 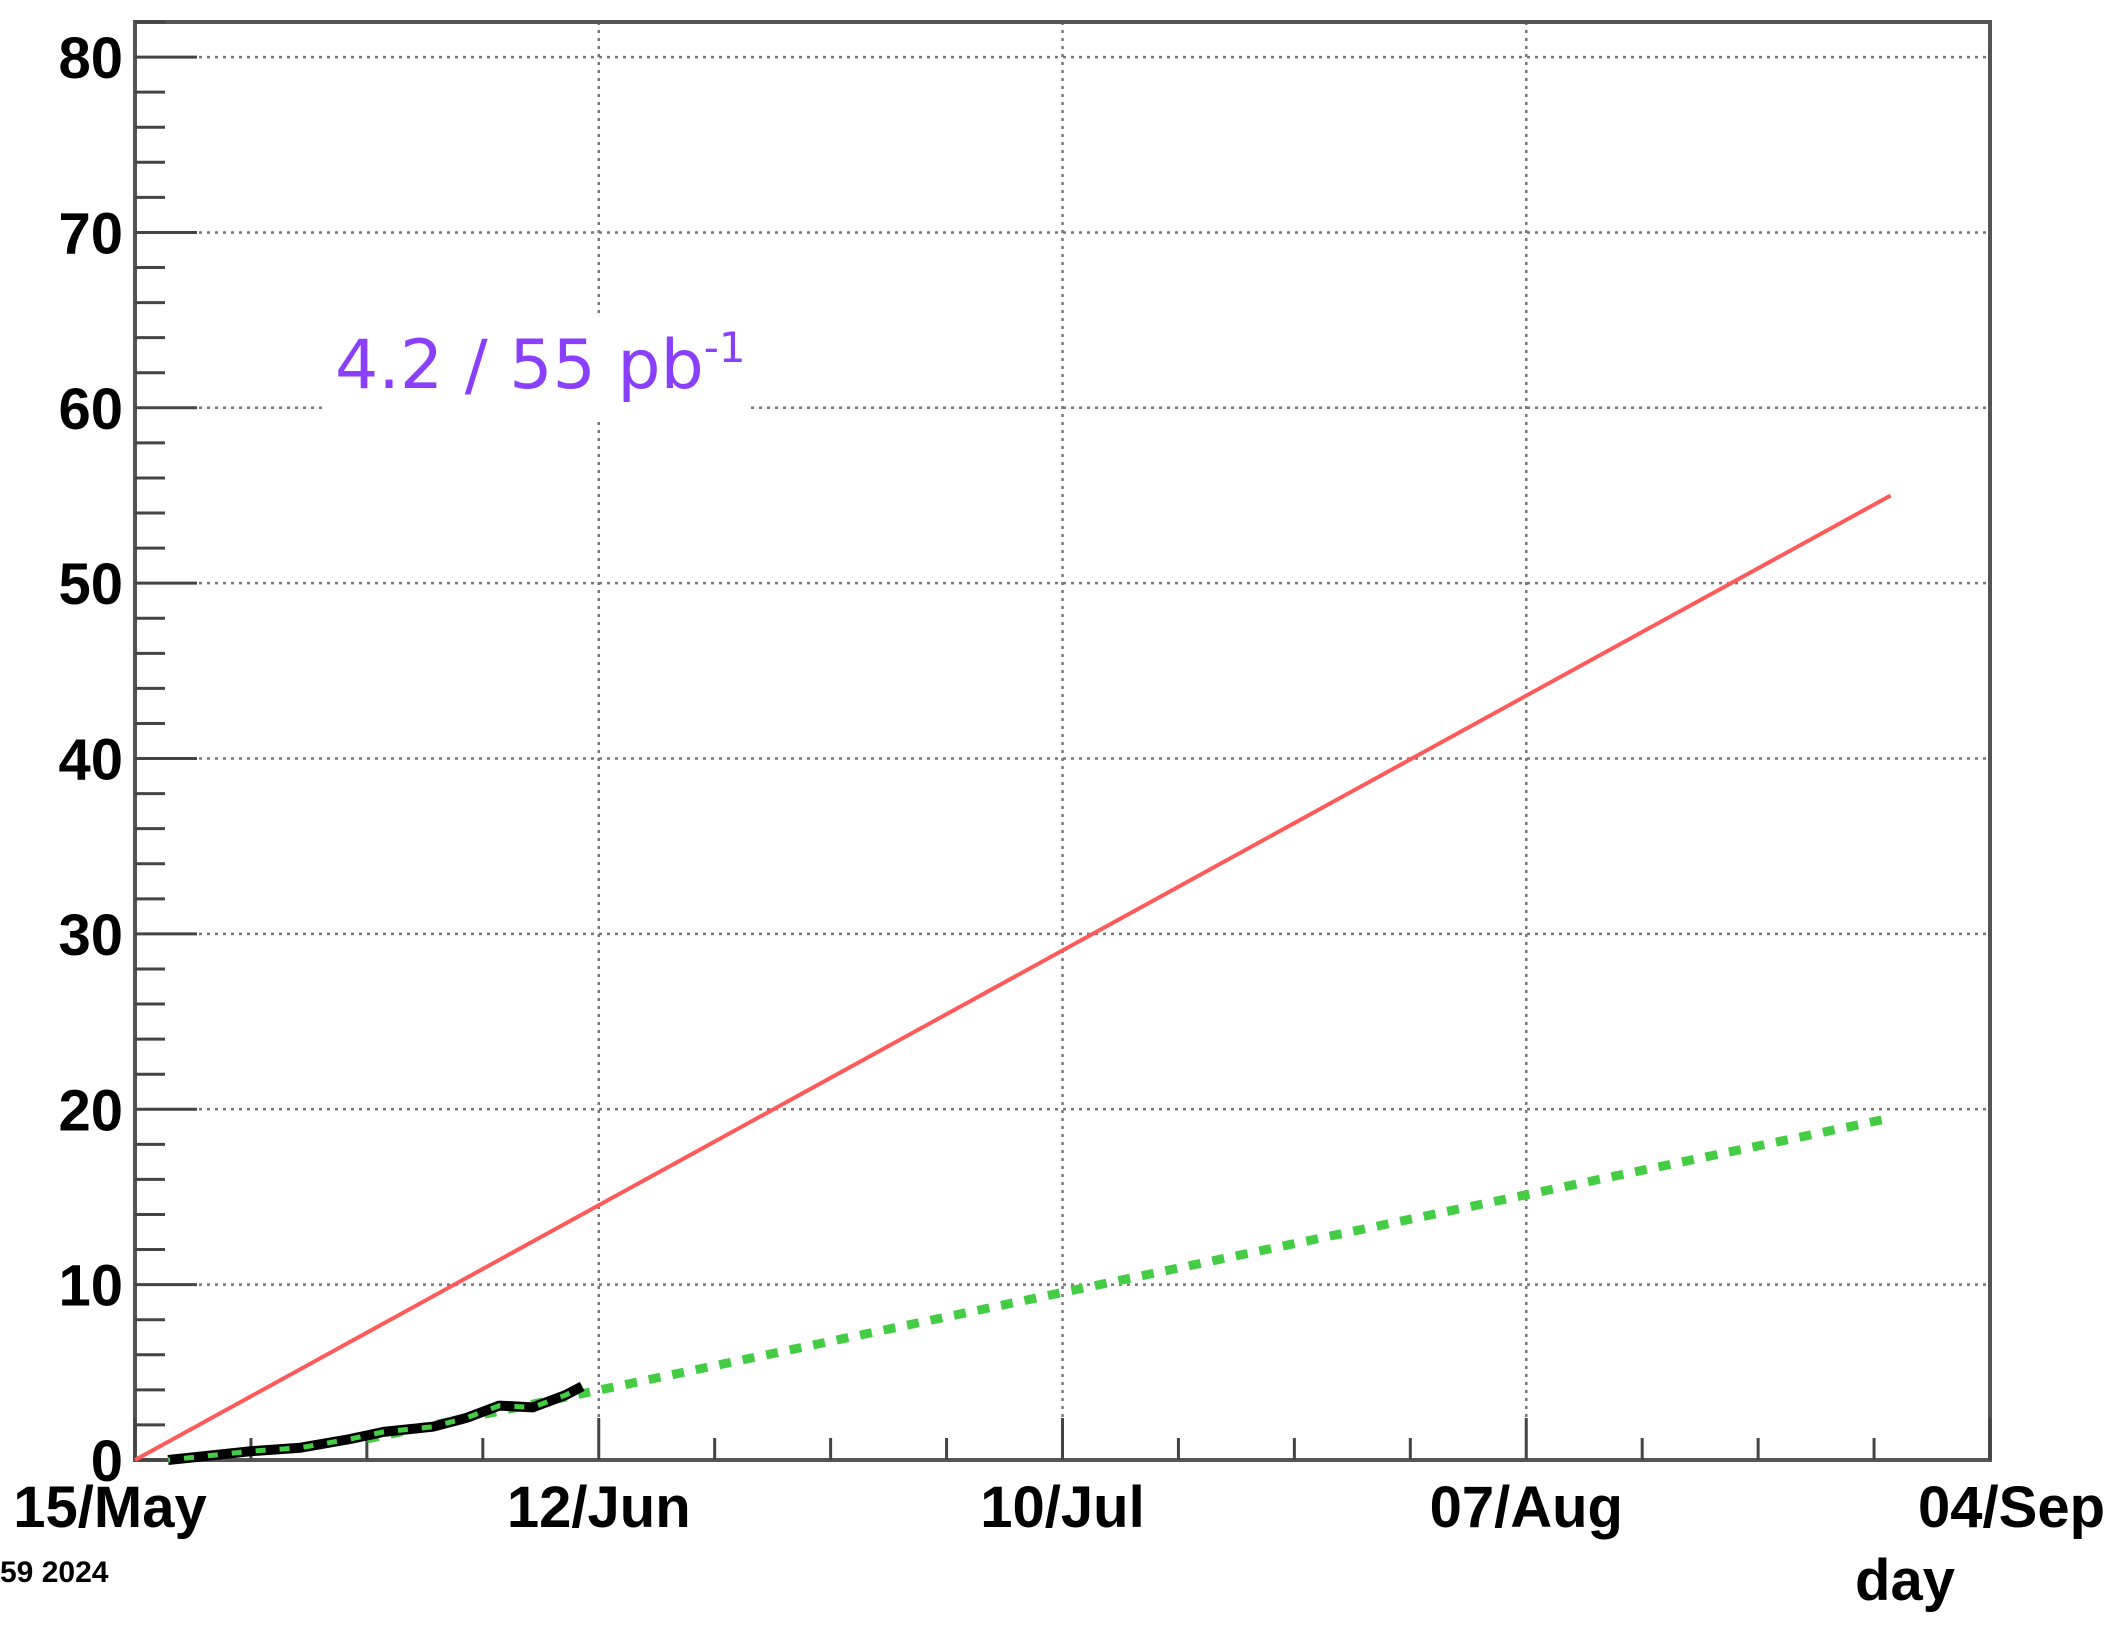 I want to click on y-tick-label: 50, so click(x=90, y=584).